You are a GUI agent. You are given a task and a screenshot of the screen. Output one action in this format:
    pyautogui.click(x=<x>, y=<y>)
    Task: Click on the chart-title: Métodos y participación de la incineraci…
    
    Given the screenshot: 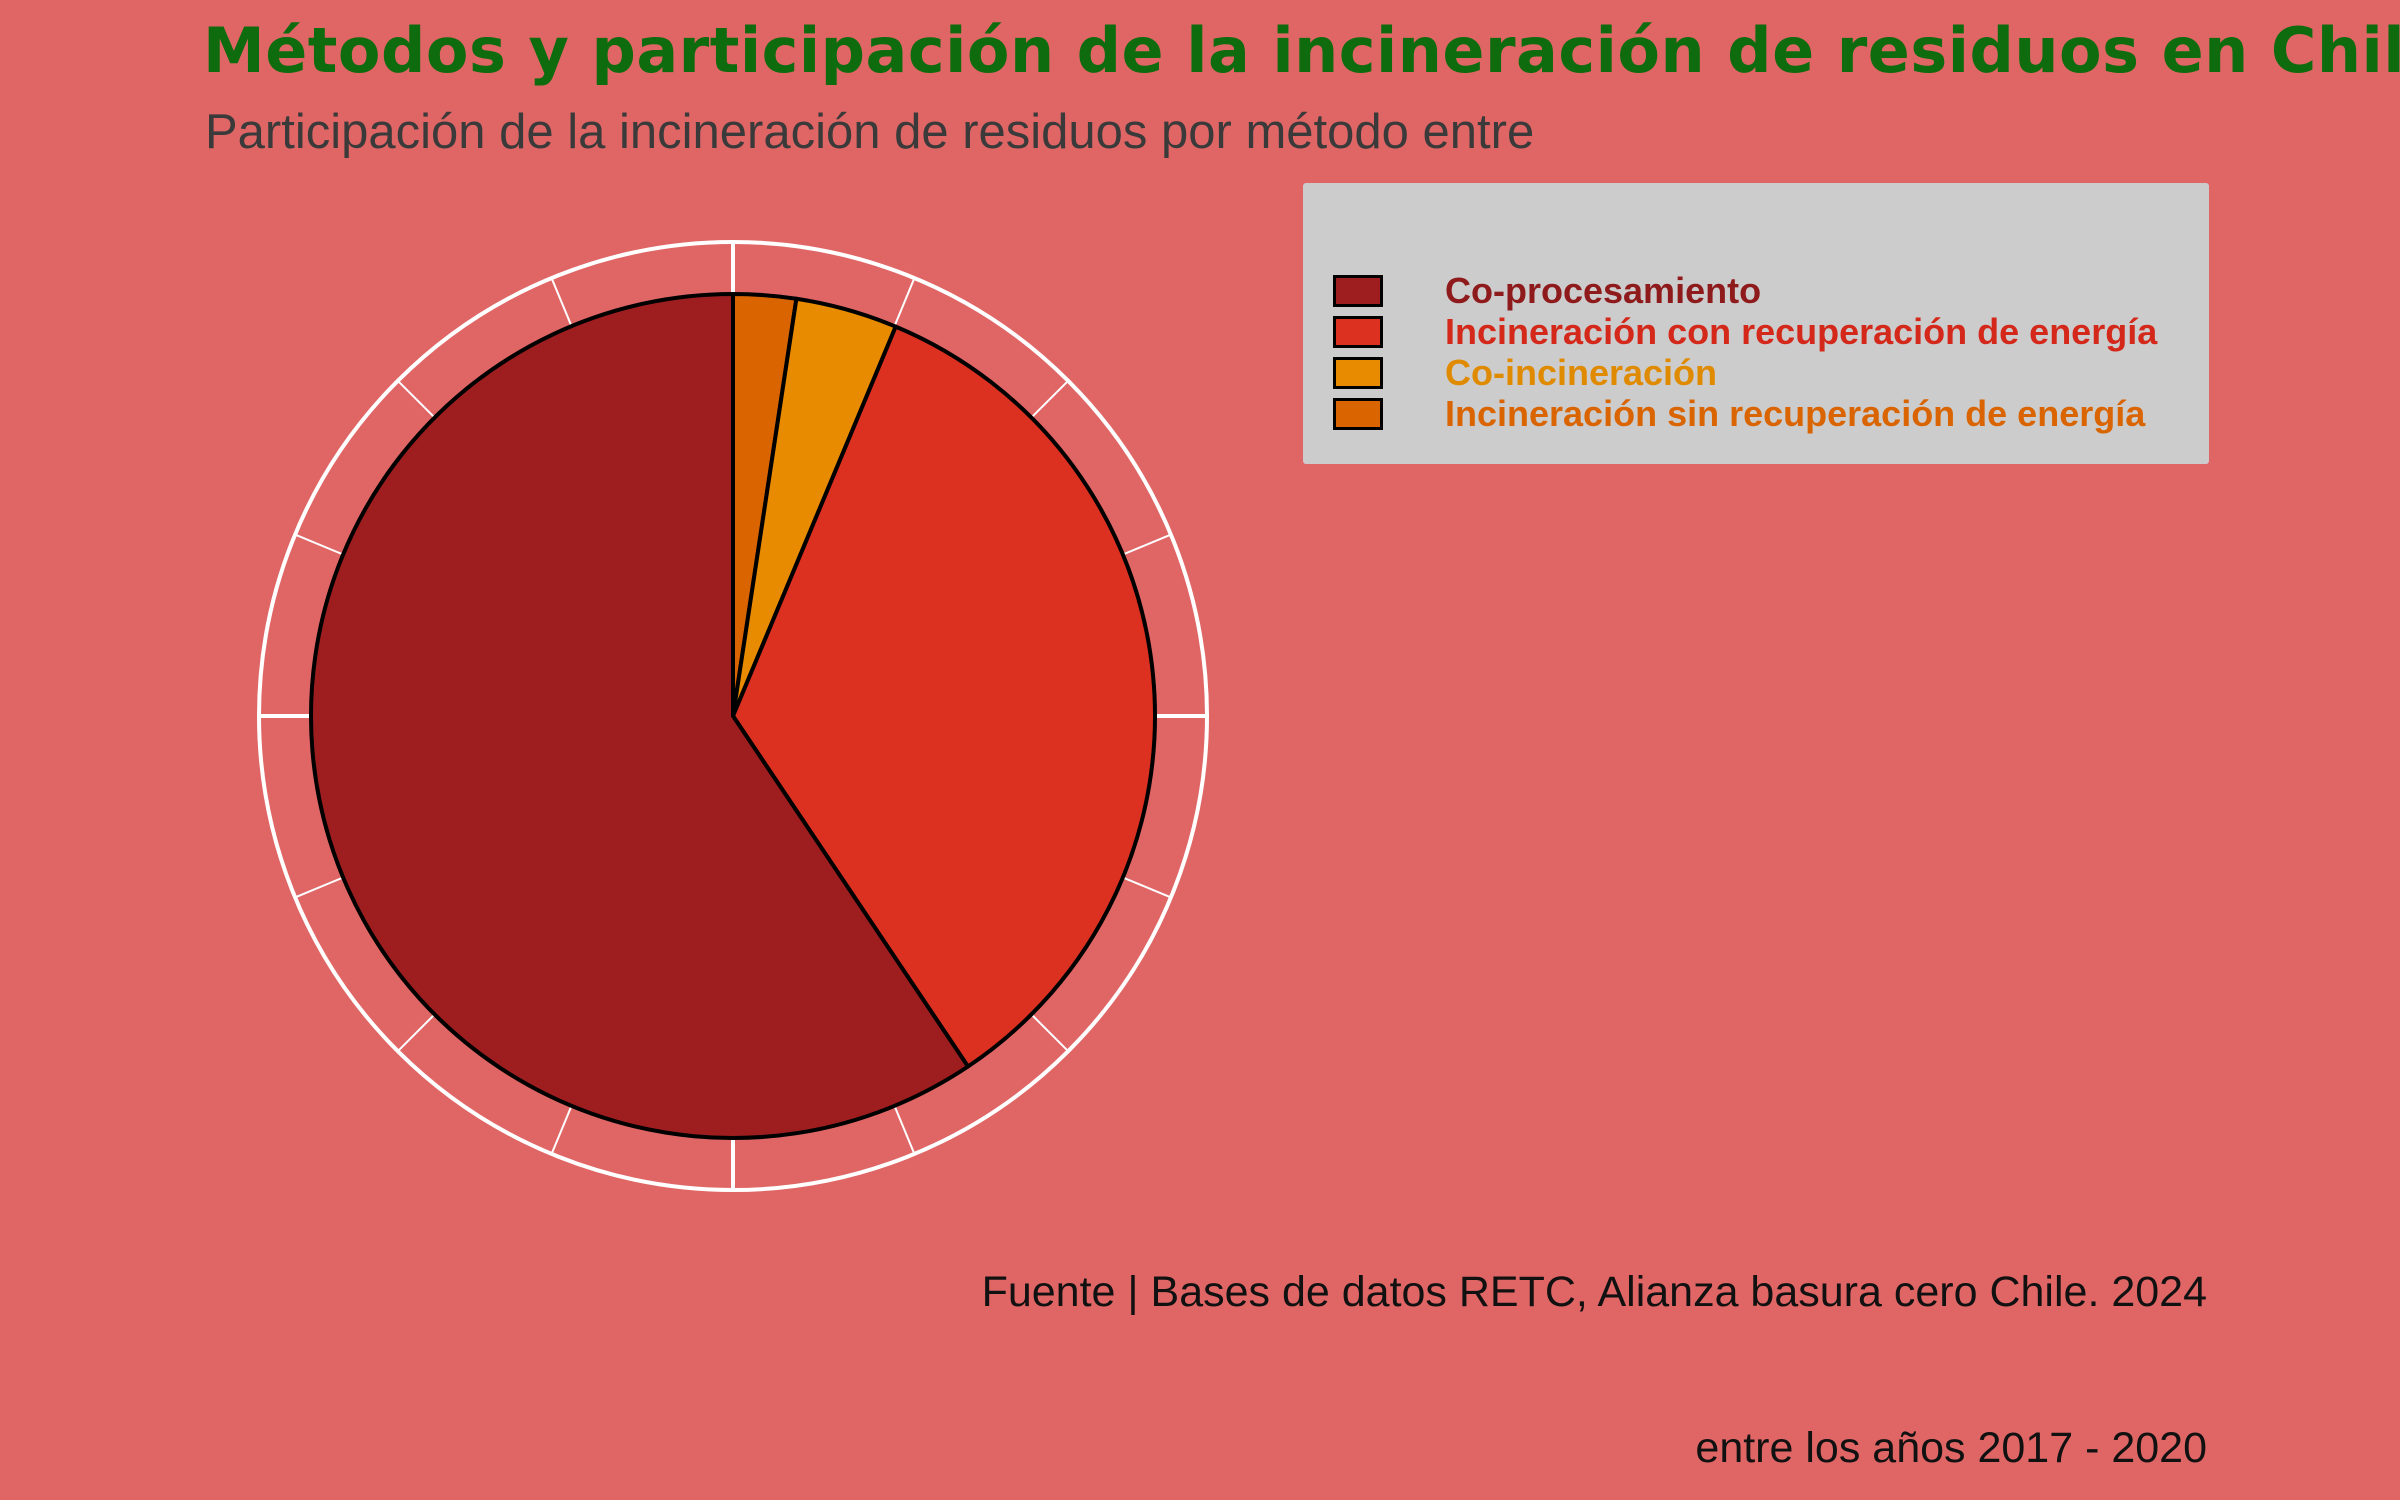 What is the action you would take?
    pyautogui.click(x=1301, y=50)
    